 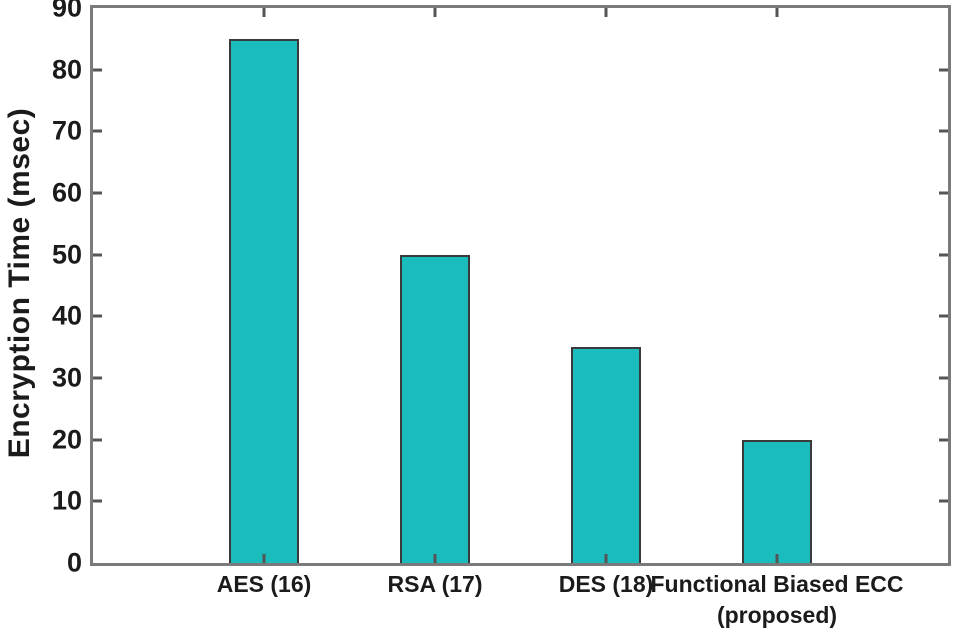 I want to click on y-tick-label-70: 70, so click(x=66, y=130).